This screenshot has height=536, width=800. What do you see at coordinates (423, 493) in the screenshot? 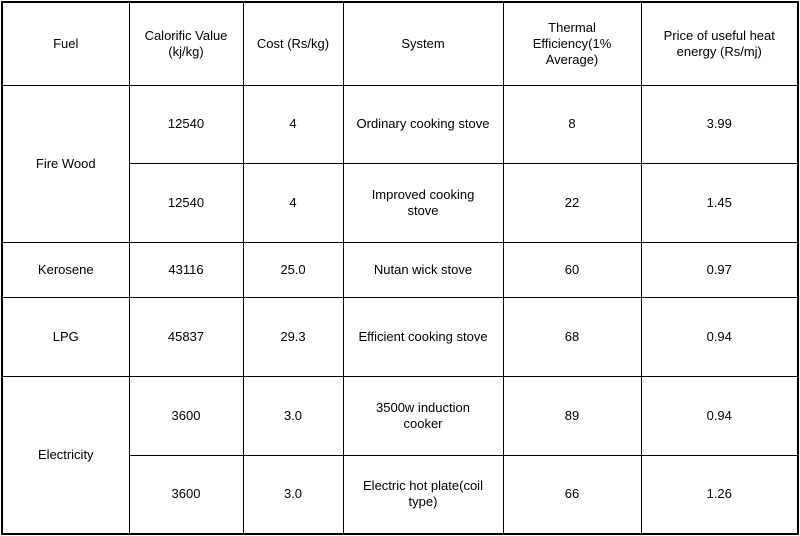
I see `system-cell: Electric hot plate(coil type)` at bounding box center [423, 493].